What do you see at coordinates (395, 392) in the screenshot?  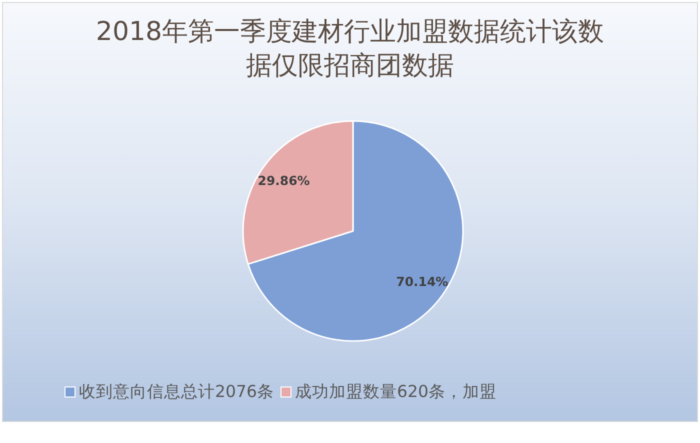 I see `legend-label: 成功加盟数量620条，加盟` at bounding box center [395, 392].